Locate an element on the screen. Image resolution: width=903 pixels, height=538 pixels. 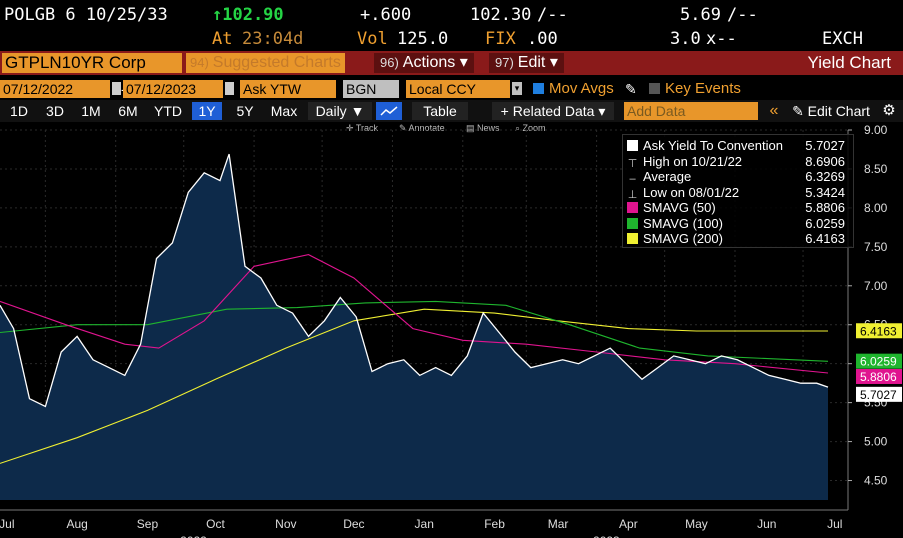
legend-value: 5.7027 is located at coordinates (825, 145).